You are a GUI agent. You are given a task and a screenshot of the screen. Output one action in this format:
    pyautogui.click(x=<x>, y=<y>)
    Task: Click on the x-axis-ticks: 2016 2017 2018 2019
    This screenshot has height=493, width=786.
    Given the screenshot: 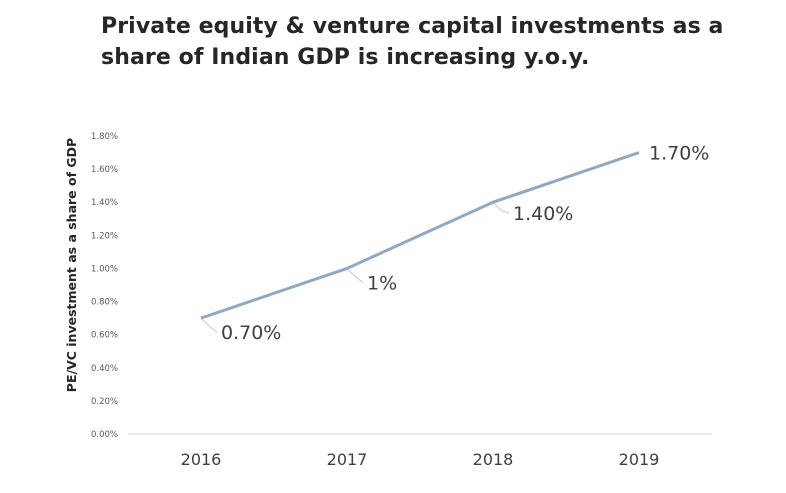 What is the action you would take?
    pyautogui.click(x=420, y=459)
    